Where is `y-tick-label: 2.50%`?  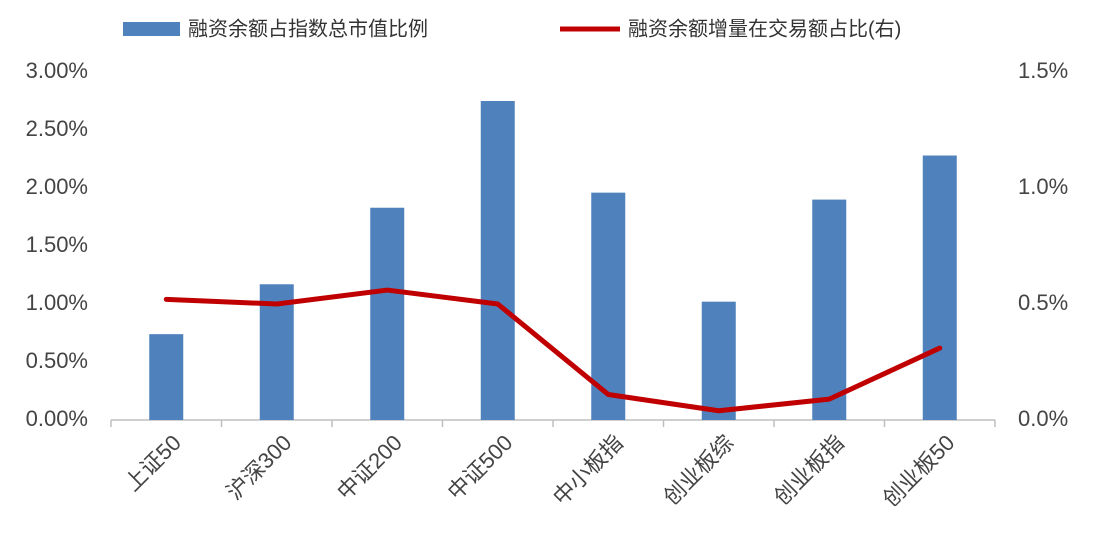
y-tick-label: 2.50% is located at coordinates (57, 128).